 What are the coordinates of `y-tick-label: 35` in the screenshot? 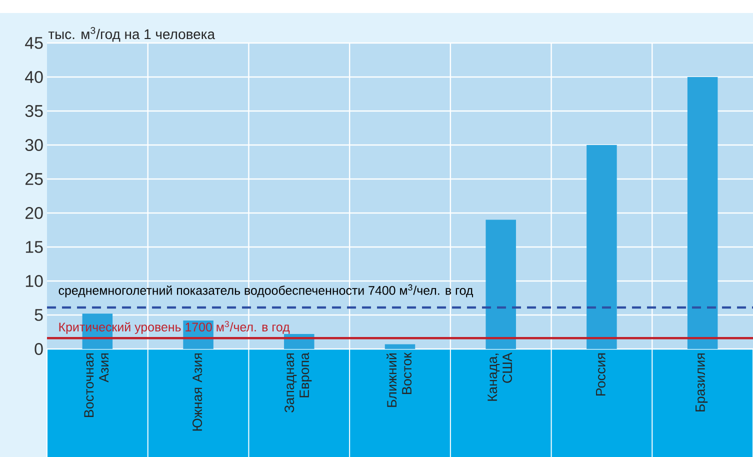 It's located at (34, 111).